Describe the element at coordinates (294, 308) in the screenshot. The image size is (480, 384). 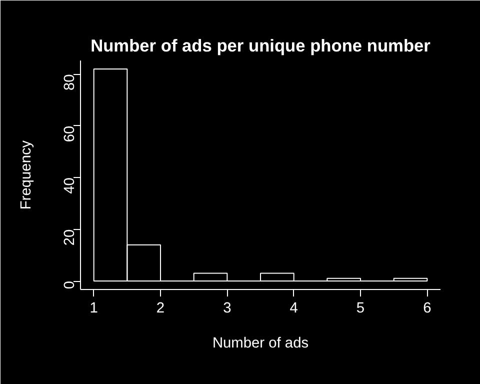
I see `x-tick-label: 4` at that location.